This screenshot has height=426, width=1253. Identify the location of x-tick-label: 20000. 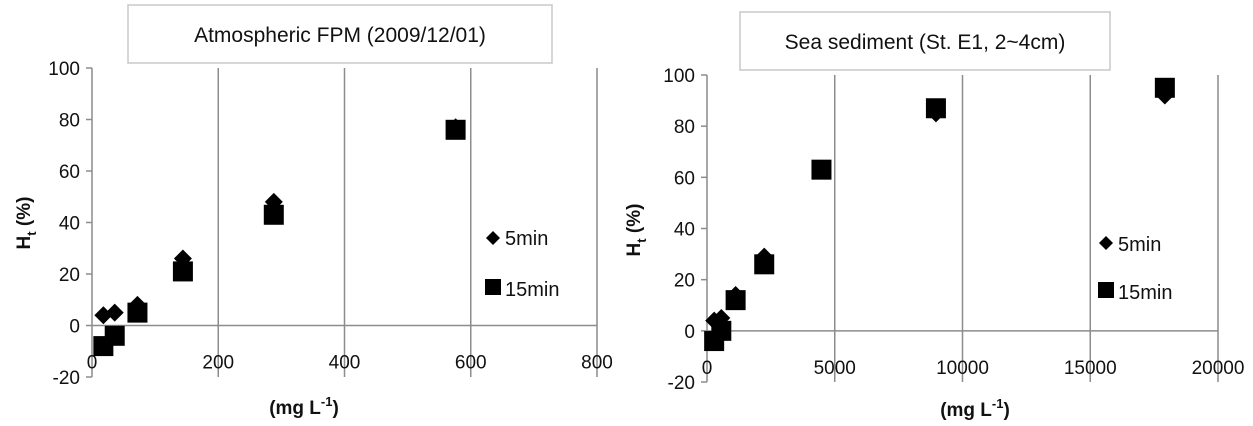
(1218, 368).